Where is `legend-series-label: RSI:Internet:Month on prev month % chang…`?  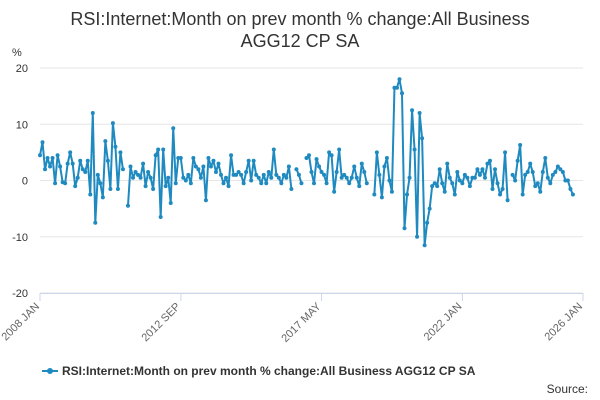
legend-series-label: RSI:Internet:Month on prev month % chang… is located at coordinates (269, 371).